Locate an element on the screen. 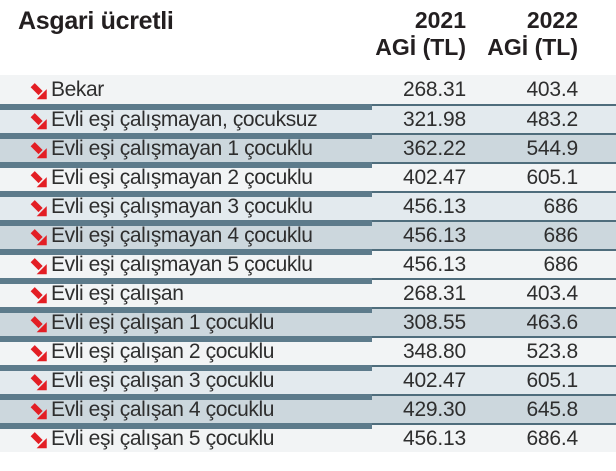 The image size is (616, 471). row-label: Evli eşi çalışmayan 4 çocuklu is located at coordinates (182, 235).